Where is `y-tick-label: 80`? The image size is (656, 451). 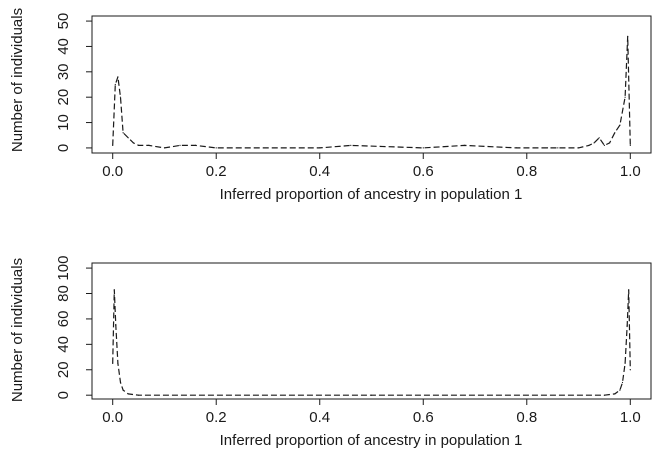 y-tick-label: 80 is located at coordinates (63, 293).